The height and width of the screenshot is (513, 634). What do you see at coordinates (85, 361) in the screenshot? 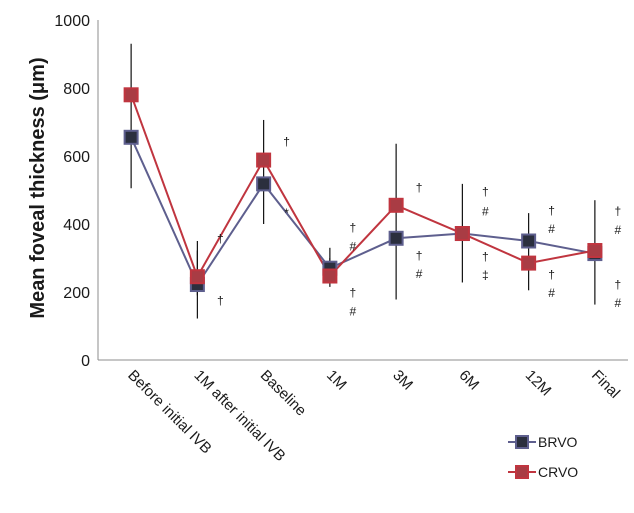
I see `y-tick-label: 0` at bounding box center [85, 361].